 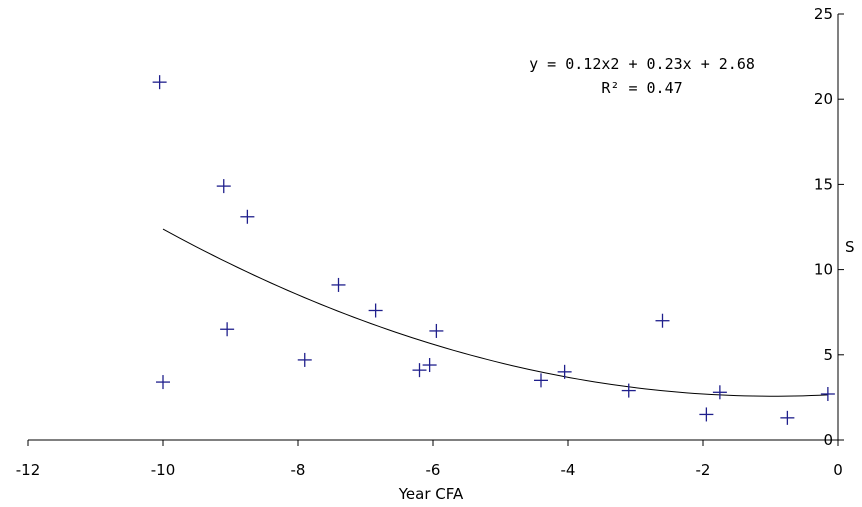 I want to click on y-tick-label: 0, so click(x=828, y=440).